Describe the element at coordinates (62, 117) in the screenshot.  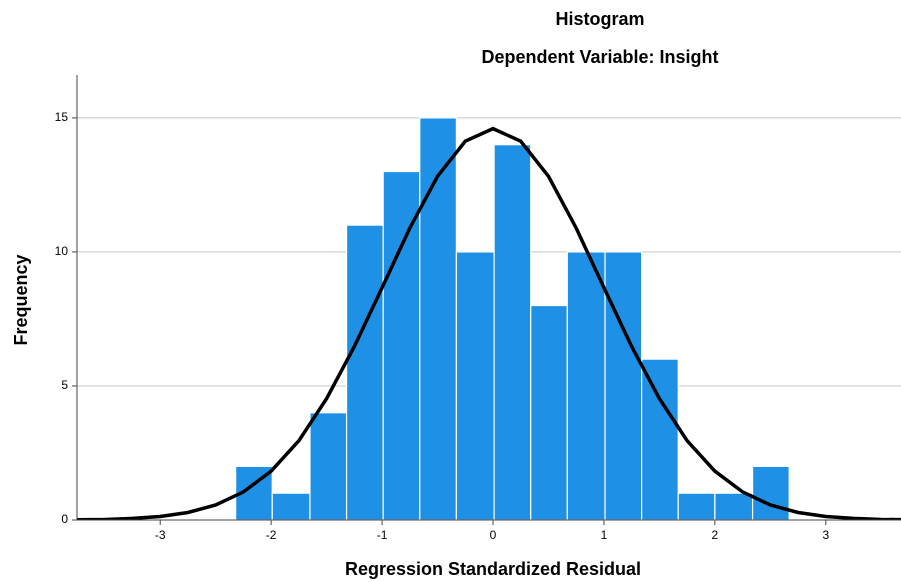
I see `y-tick-label: 15` at that location.